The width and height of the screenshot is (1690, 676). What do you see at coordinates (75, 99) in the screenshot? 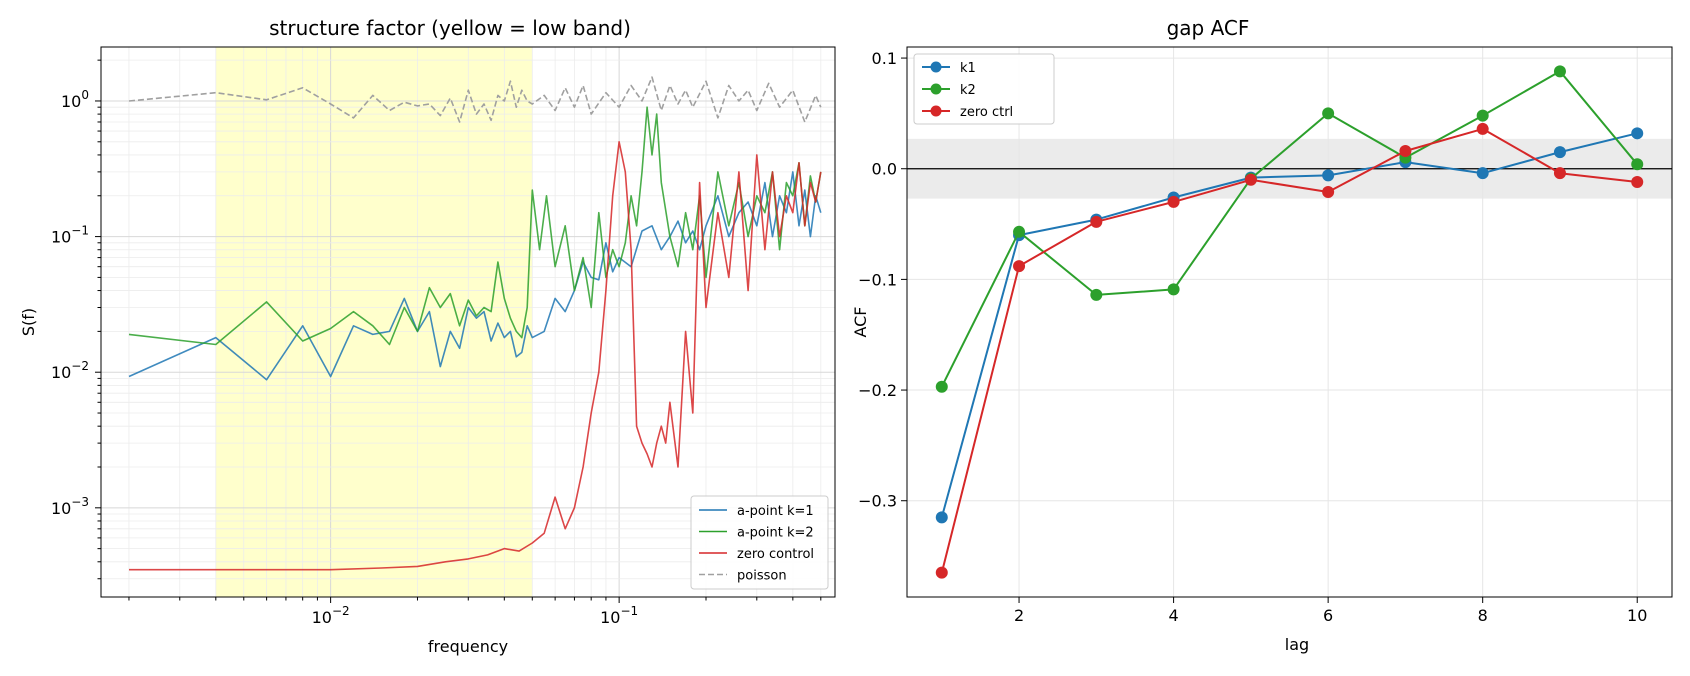
I see `y-tick-label: 10⁰` at bounding box center [75, 99].